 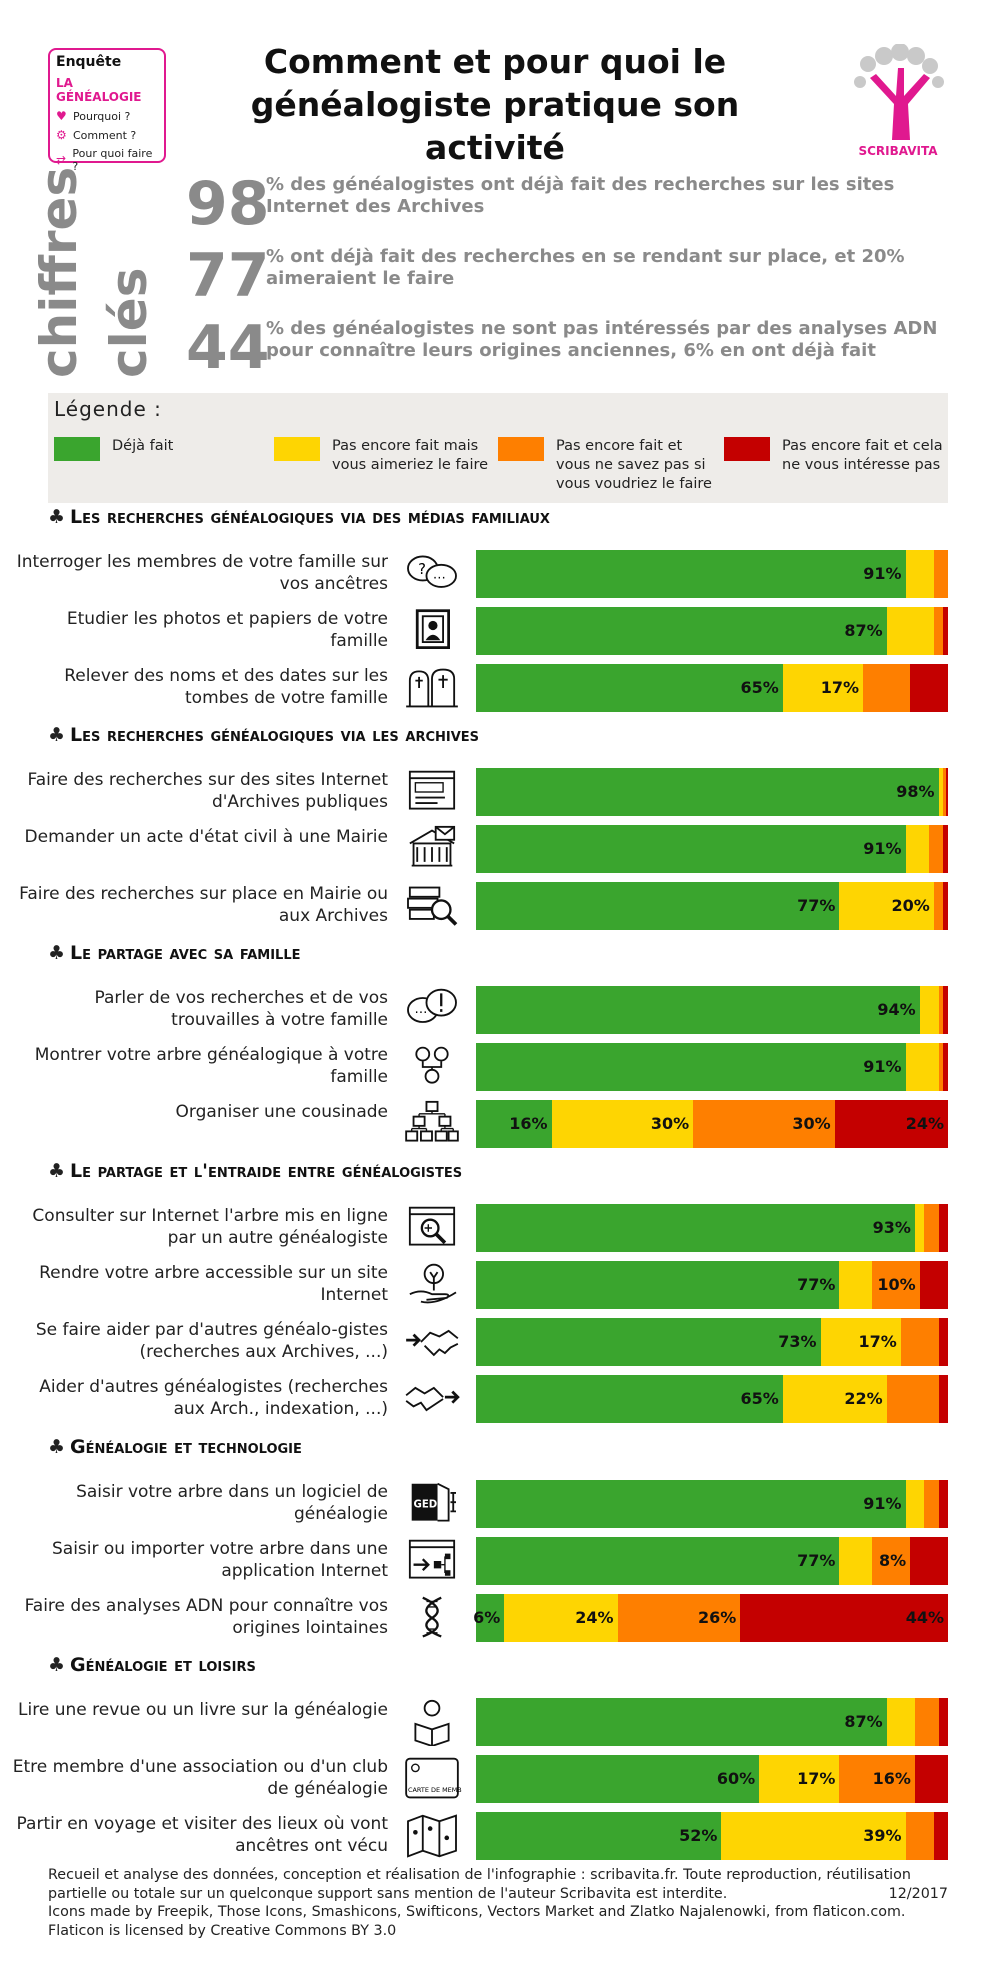 What do you see at coordinates (432, 1399) in the screenshot?
I see `handshake-out-icon` at bounding box center [432, 1399].